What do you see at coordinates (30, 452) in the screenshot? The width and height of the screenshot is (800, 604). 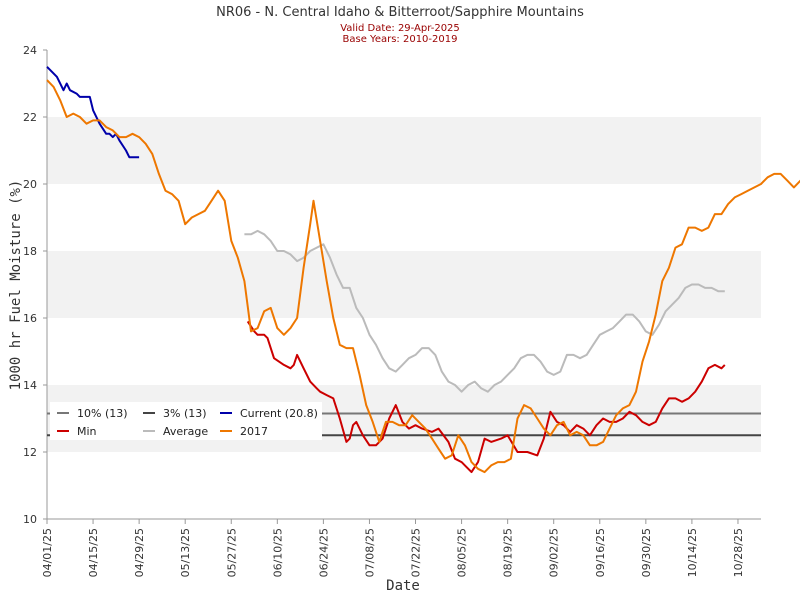 I see `y-tick-label: 12` at bounding box center [30, 452].